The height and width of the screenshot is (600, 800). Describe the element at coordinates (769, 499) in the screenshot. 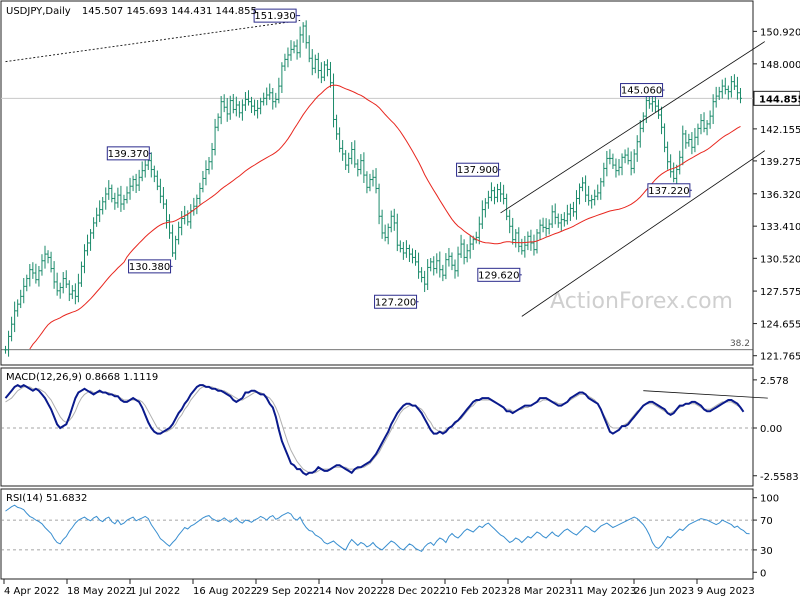

I see `rsi-y-tick-label: 100` at that location.